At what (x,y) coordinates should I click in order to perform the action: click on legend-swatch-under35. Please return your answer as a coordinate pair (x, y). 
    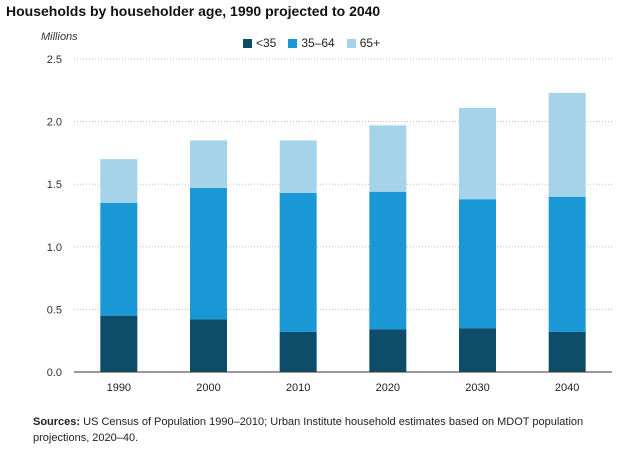
    Looking at the image, I should click on (247, 43).